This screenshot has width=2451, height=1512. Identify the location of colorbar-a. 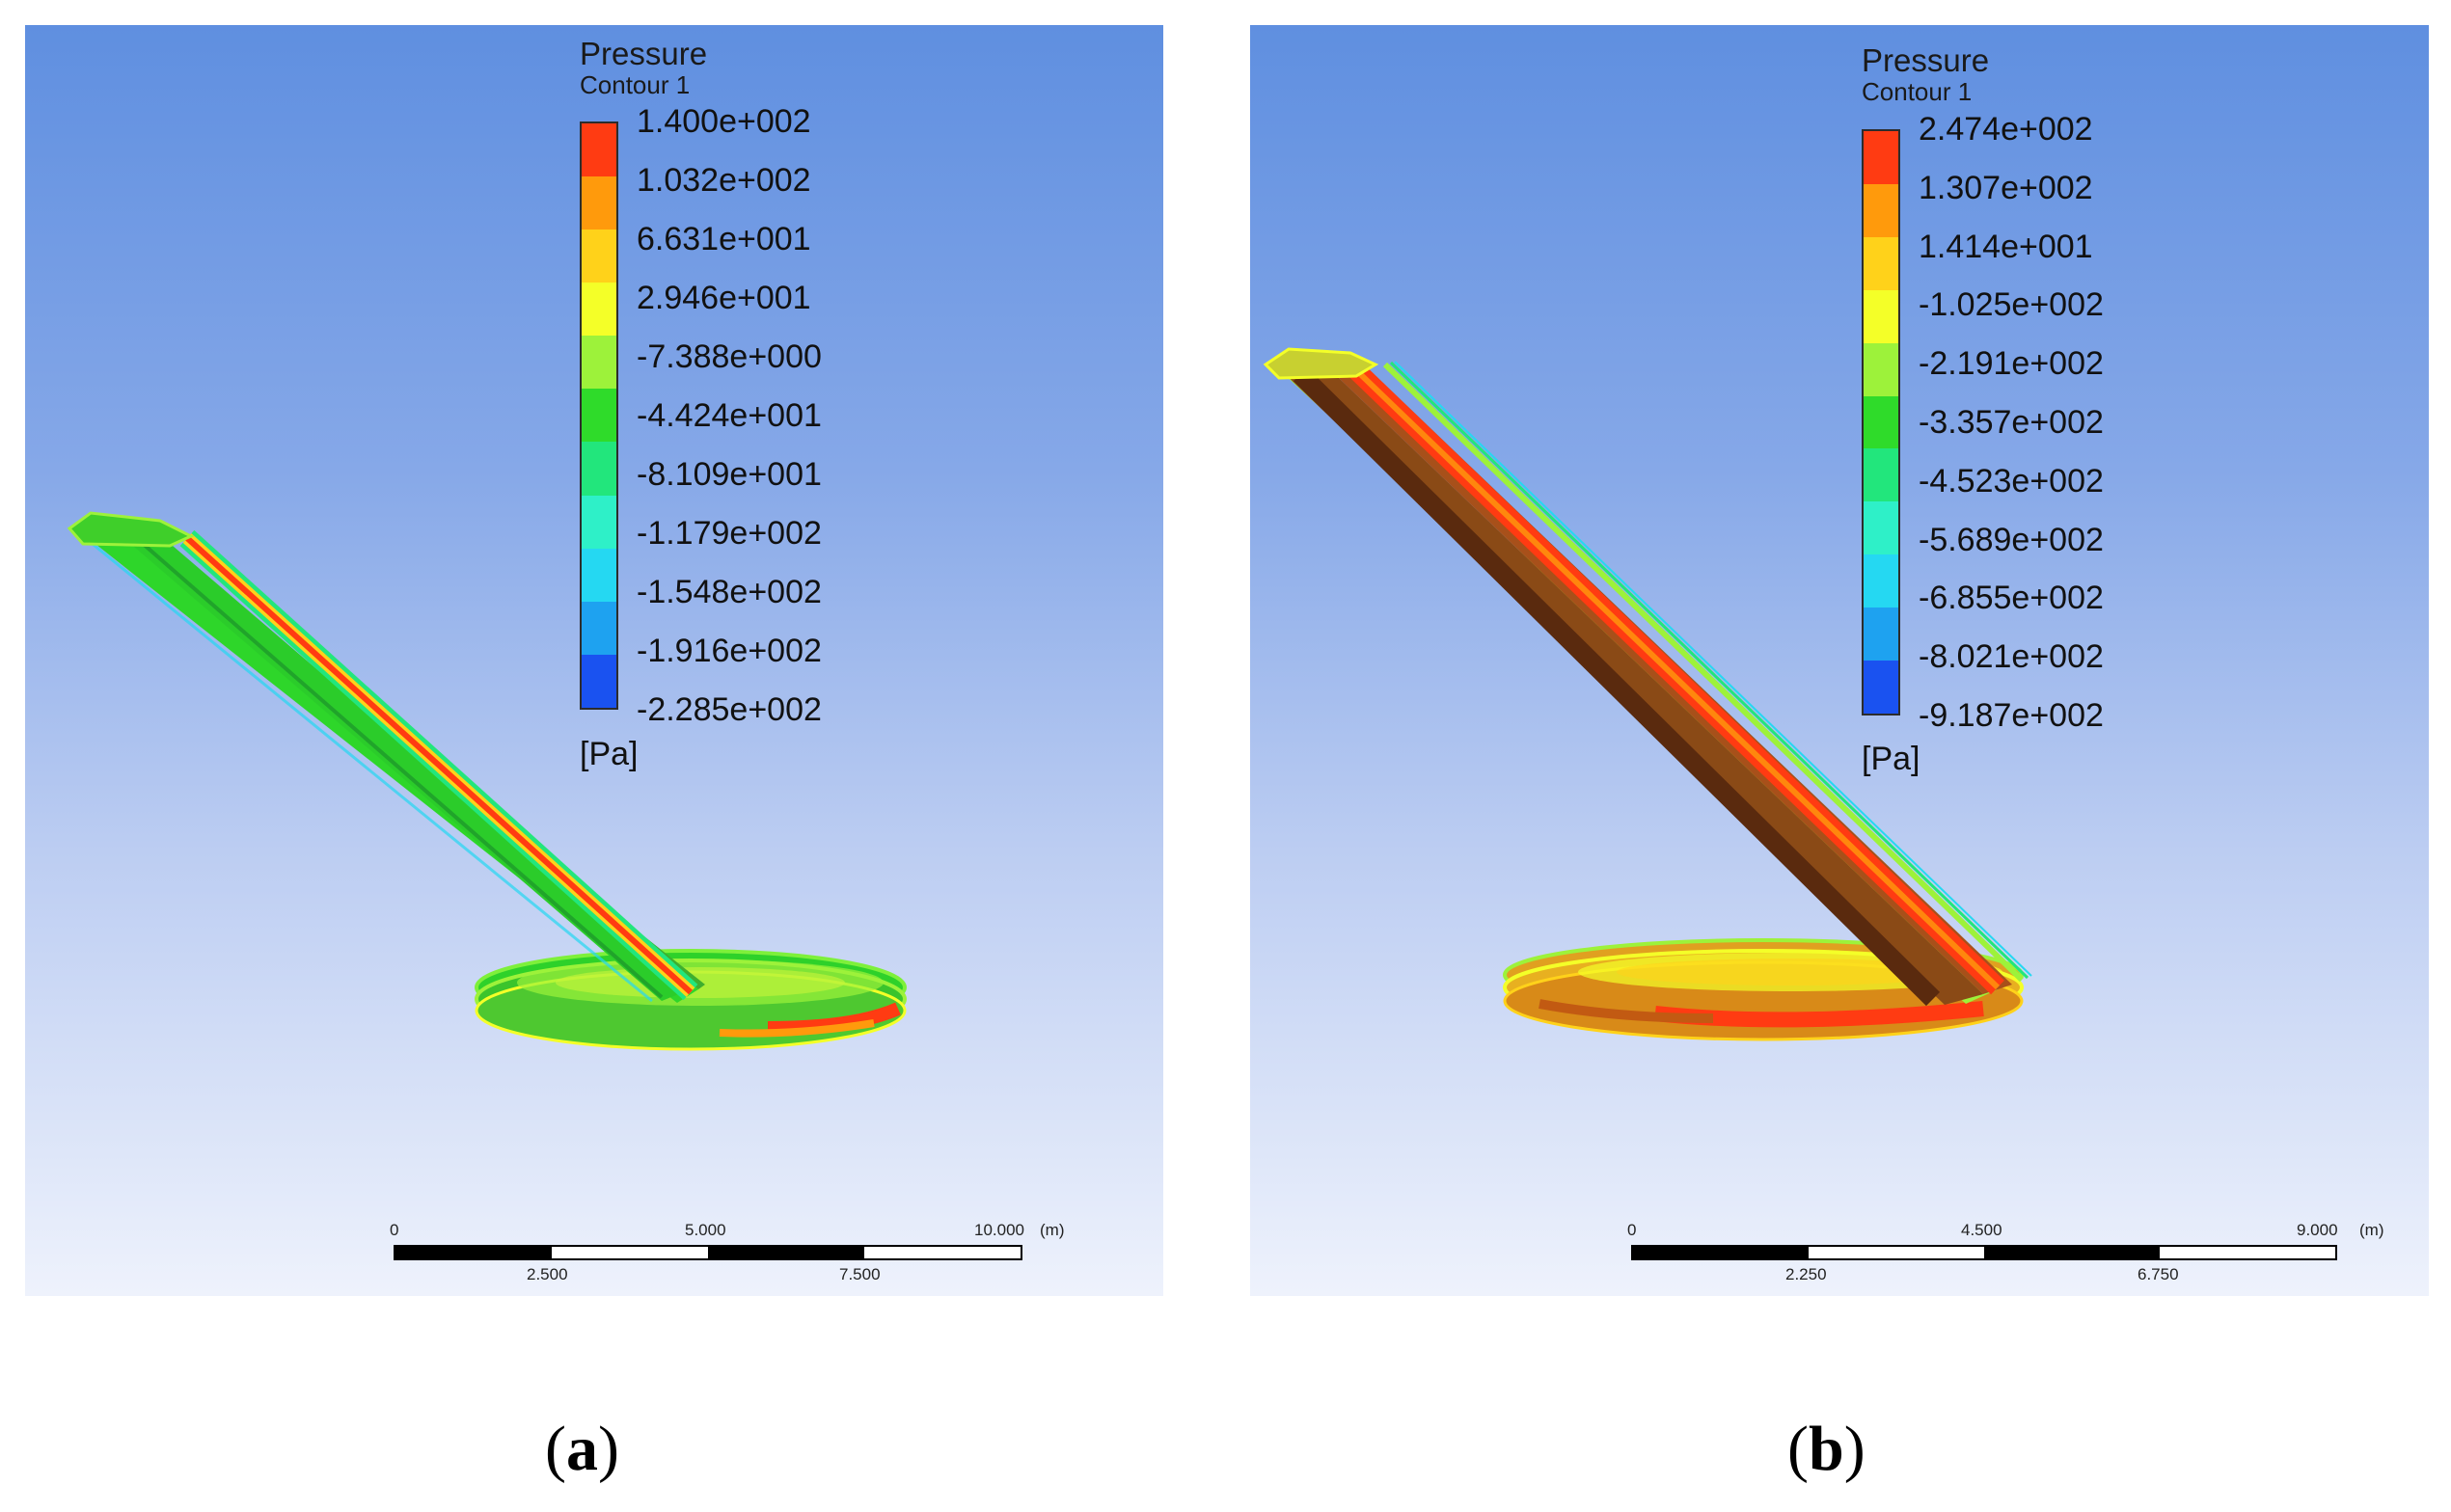
(599, 416).